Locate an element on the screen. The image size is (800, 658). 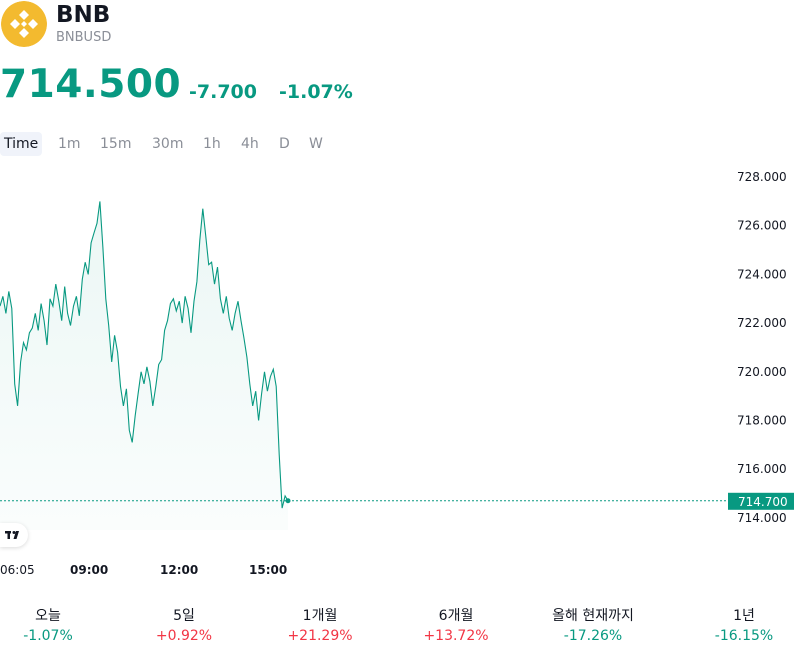
period-value: +13.72% is located at coordinates (456, 636).